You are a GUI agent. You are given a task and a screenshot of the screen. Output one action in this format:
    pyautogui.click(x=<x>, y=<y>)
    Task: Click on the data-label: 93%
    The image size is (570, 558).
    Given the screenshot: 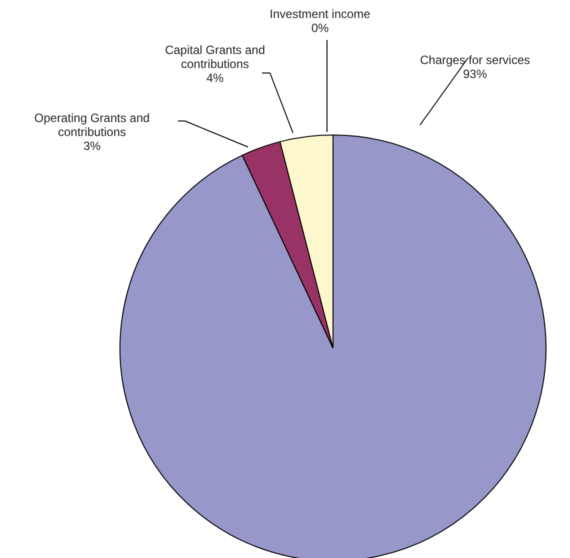 What is the action you would take?
    pyautogui.click(x=475, y=74)
    